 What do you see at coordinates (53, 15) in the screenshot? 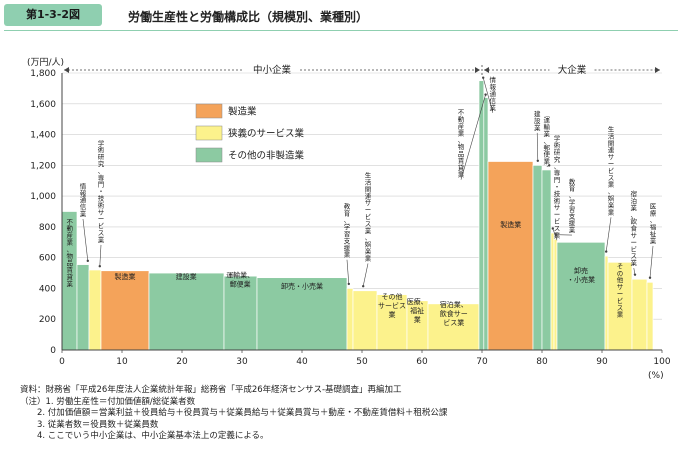
I see `figure-number-badge: 第1-3-2図` at bounding box center [53, 15].